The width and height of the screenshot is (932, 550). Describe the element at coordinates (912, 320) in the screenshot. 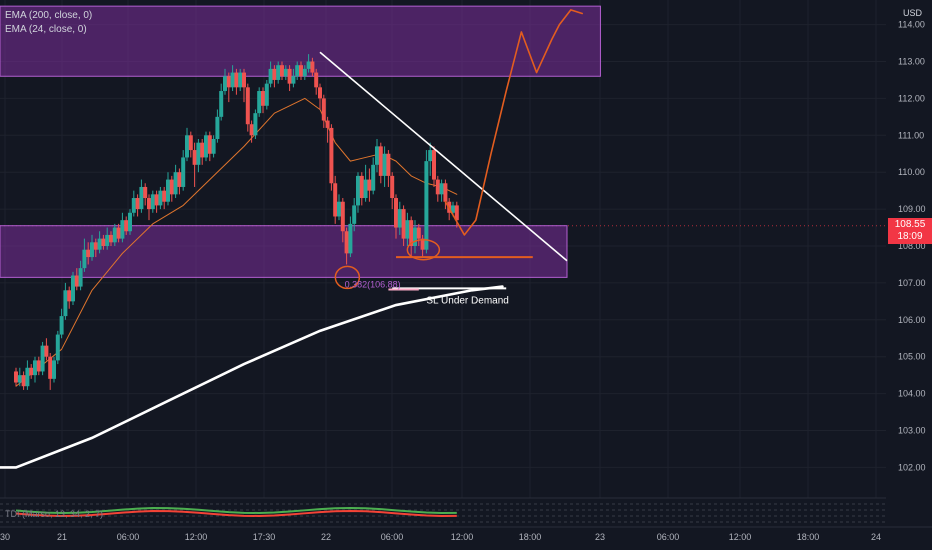

I see `price-tick-label: 106.00` at that location.